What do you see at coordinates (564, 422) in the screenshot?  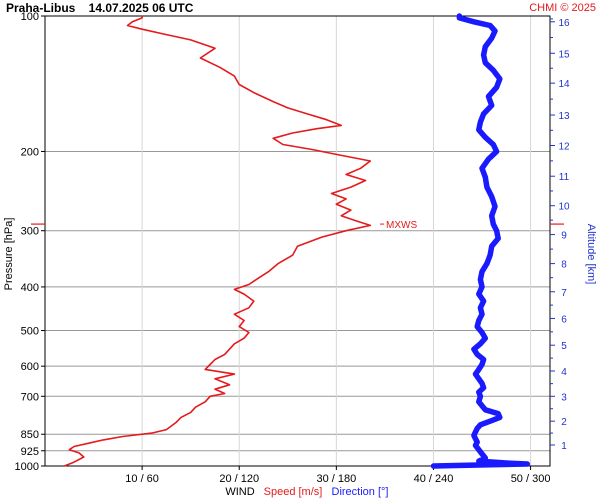 I see `altitude-tick-label: 2` at bounding box center [564, 422].